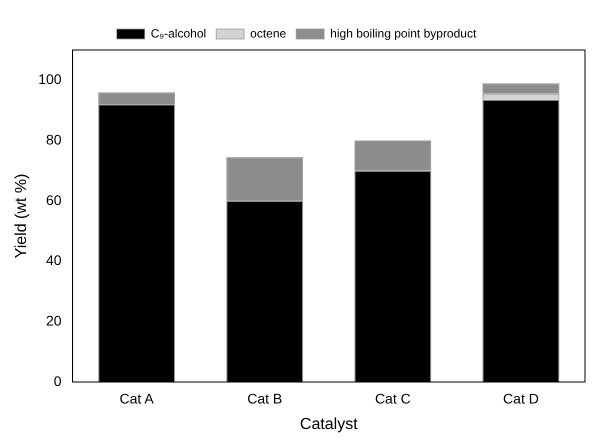 The width and height of the screenshot is (613, 446). I want to click on y-tick-label: 40, so click(54, 260).